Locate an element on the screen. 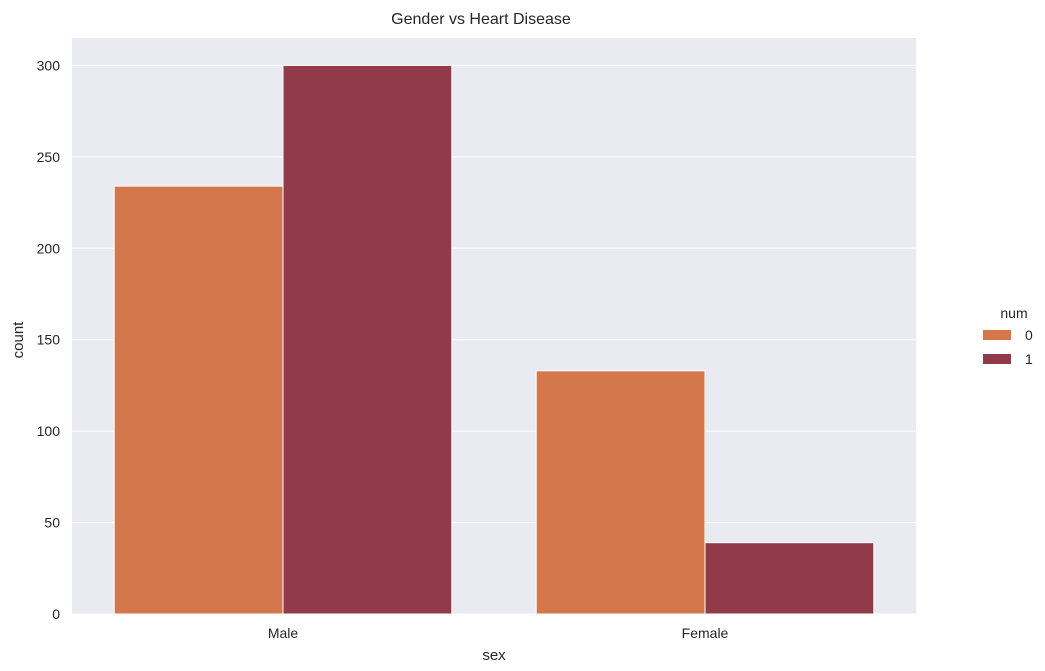 Image resolution: width=1045 pixels, height=671 pixels. x-tick-label: Male is located at coordinates (283, 633).